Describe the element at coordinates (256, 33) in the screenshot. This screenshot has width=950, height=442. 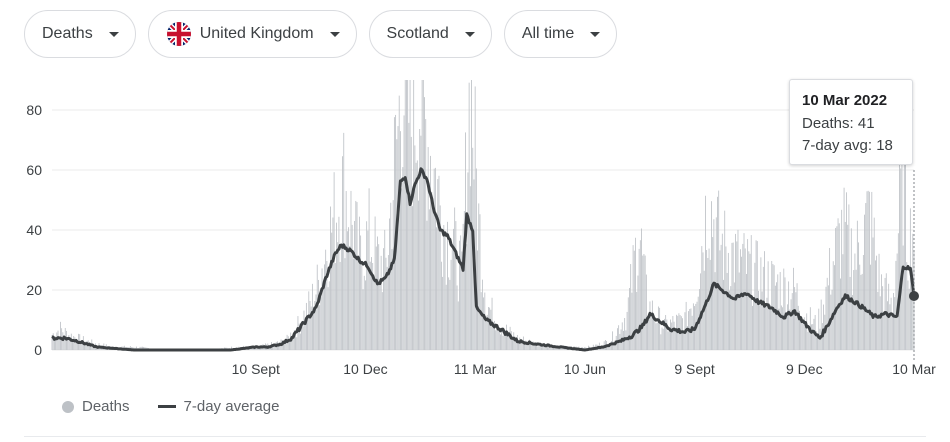
I see `country-dropdown-label: United Kingdom` at that location.